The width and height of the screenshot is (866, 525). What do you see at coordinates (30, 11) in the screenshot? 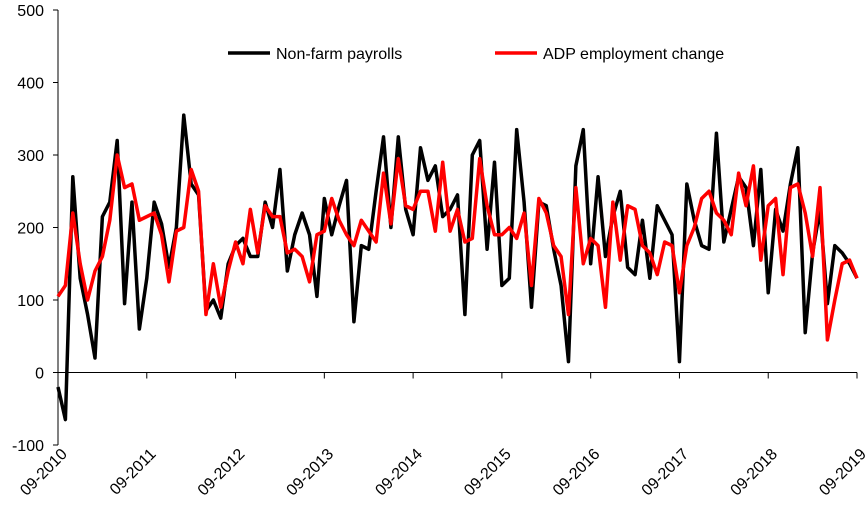
I see `y-tick-label: 500` at bounding box center [30, 11].